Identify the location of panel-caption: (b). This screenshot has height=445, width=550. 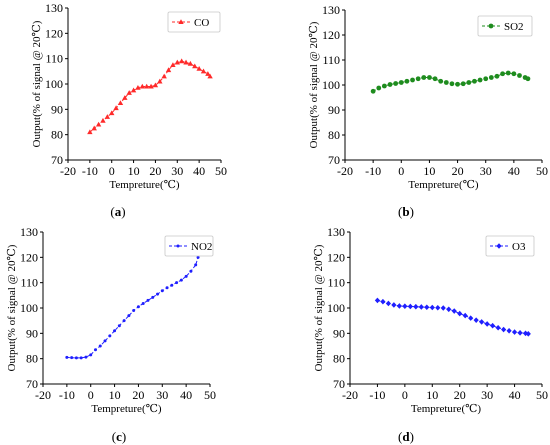
(406, 211).